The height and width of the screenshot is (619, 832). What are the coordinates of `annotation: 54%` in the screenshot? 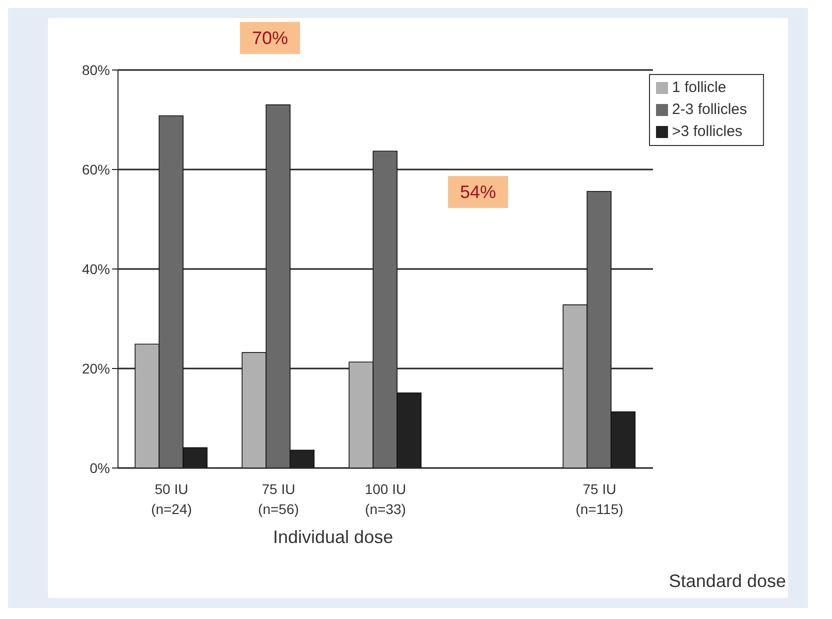 It's located at (478, 192).